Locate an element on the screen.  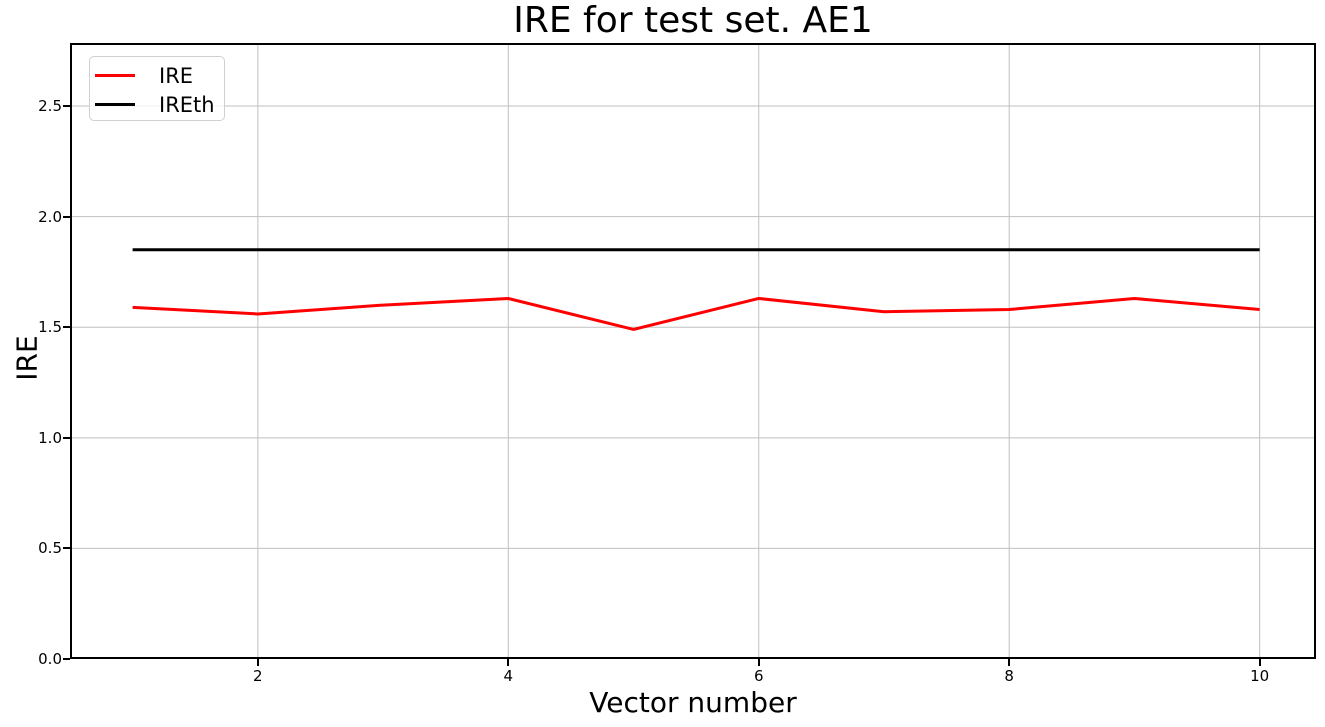
legend-line-sample-ire is located at coordinates (115, 75).